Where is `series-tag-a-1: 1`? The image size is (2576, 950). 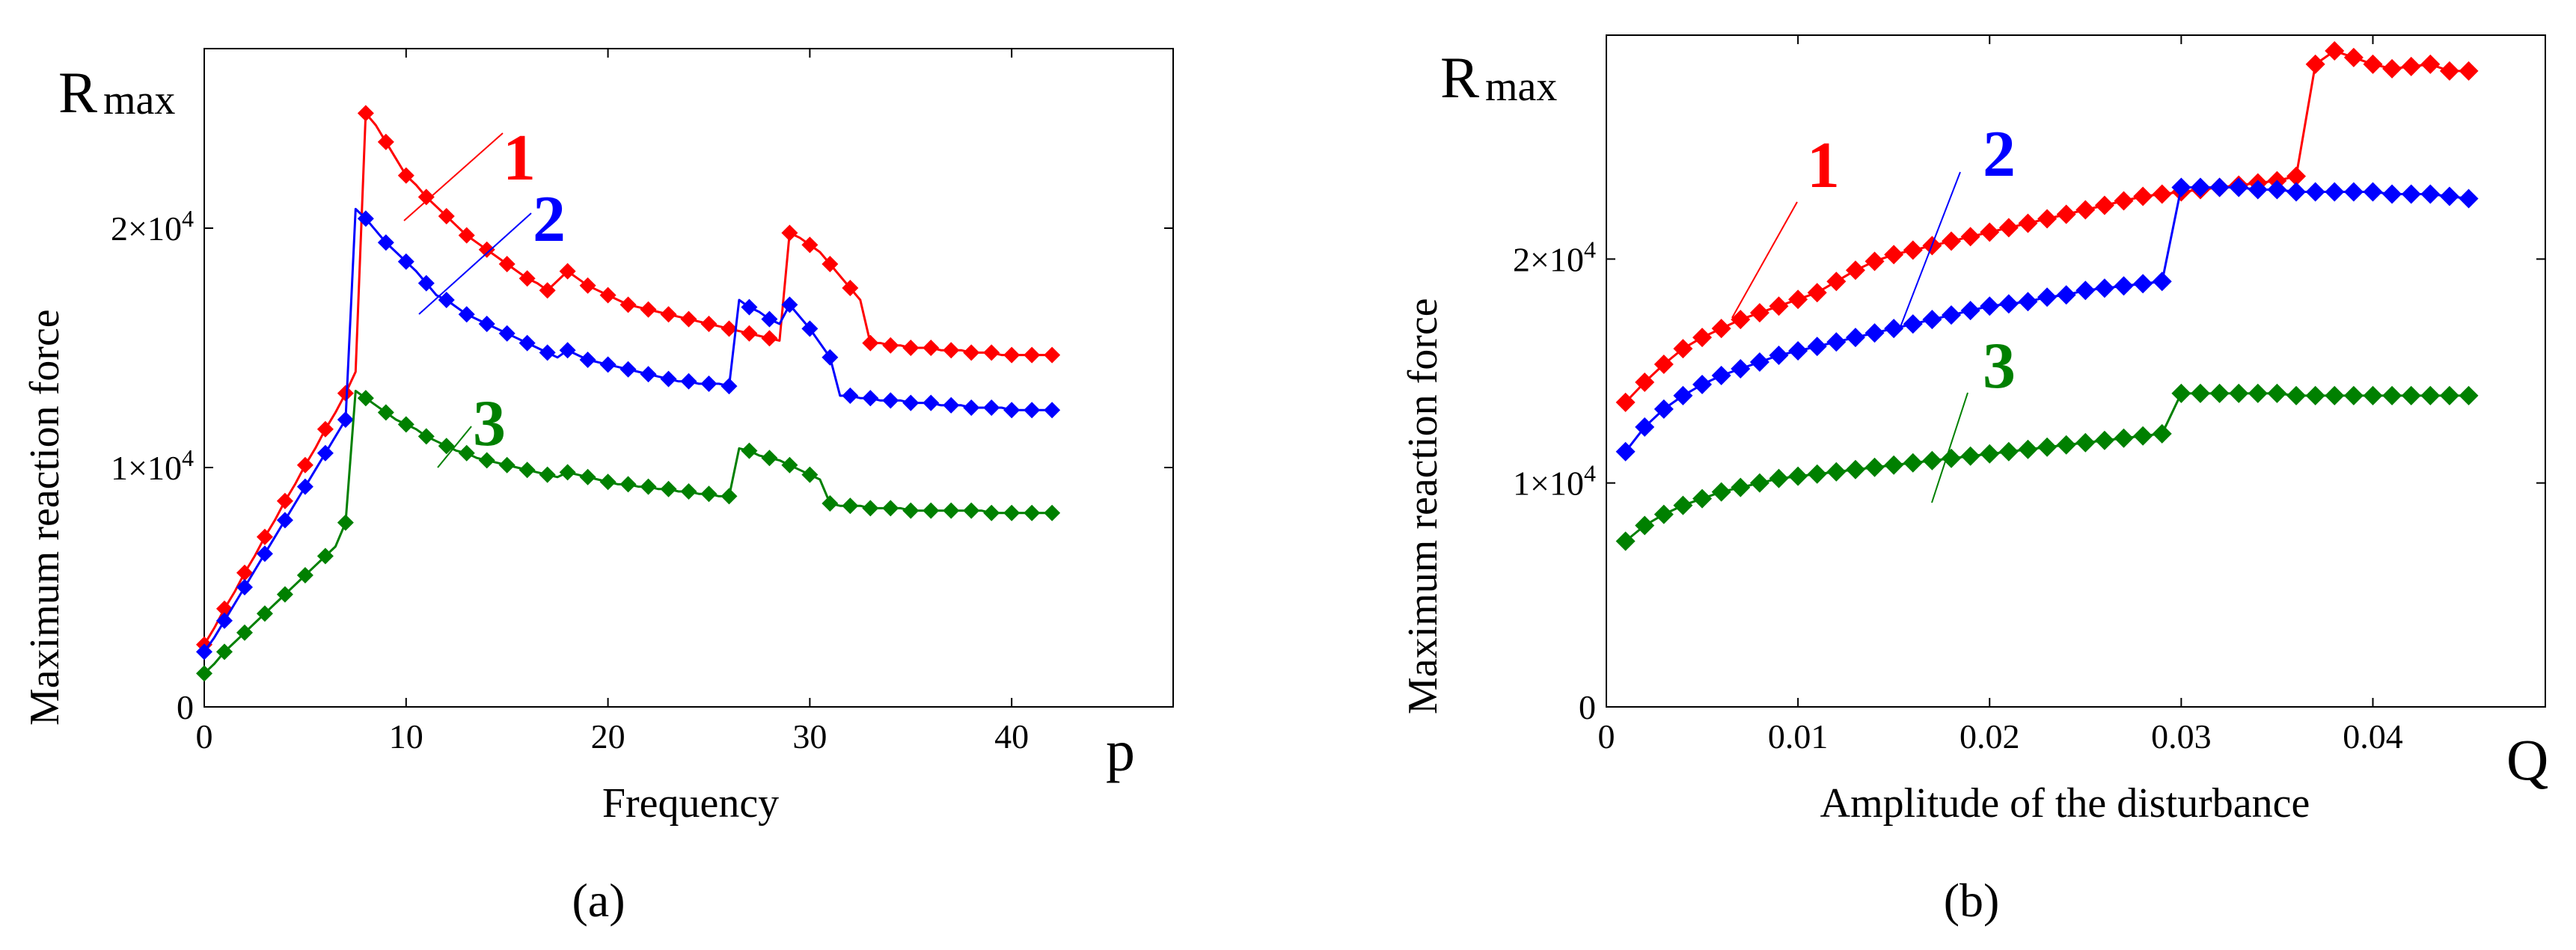 series-tag-a-1: 1 is located at coordinates (519, 158).